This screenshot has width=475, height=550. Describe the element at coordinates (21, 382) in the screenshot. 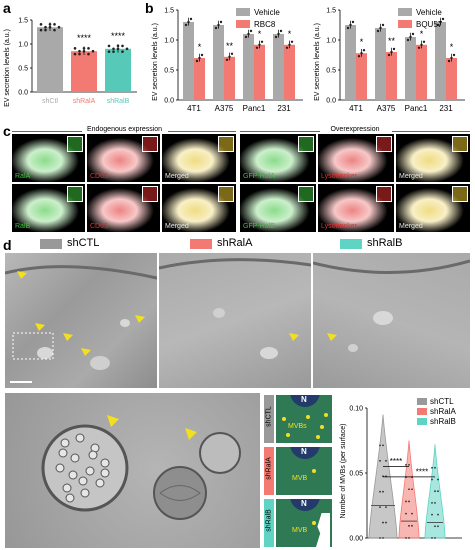

I see `scale-bar` at that location.